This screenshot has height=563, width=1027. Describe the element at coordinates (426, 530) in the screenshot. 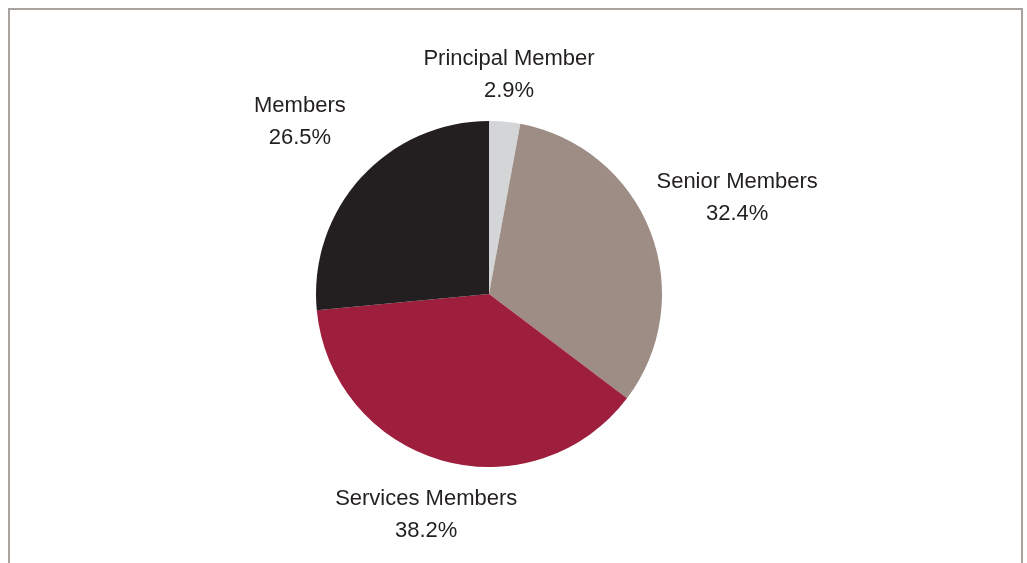

I see `data-label: 38.2%` at that location.